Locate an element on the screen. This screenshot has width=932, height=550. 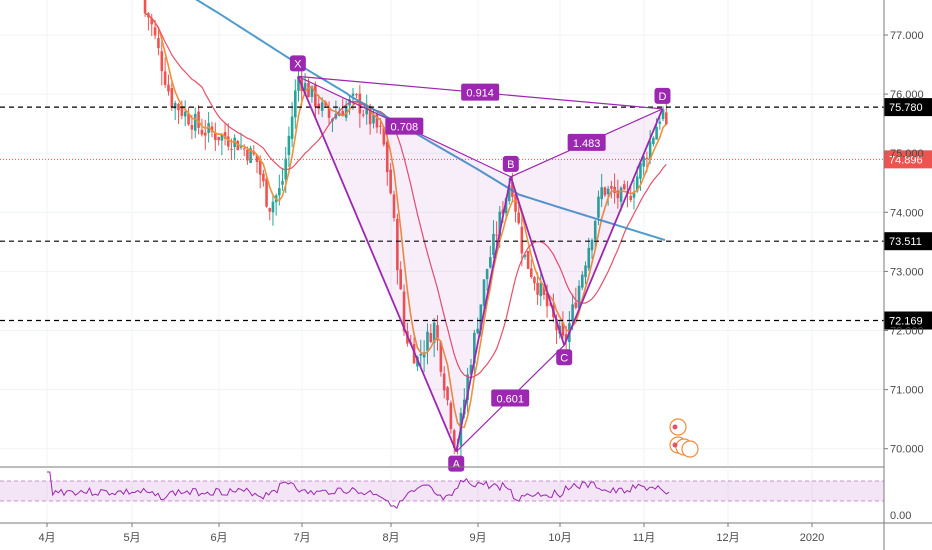
price-tick-label: 72.000 is located at coordinates (907, 332).